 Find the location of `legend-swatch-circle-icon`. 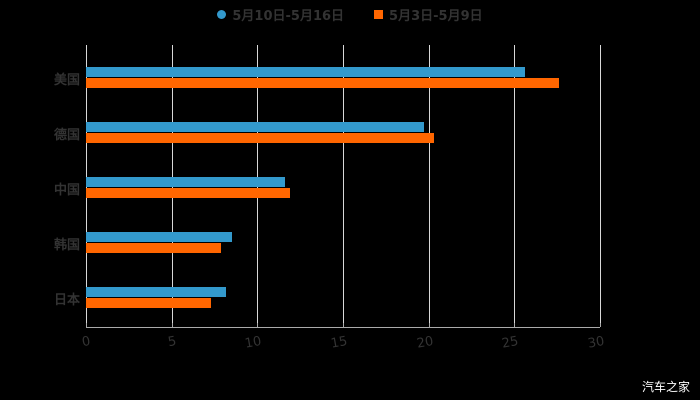

legend-swatch-circle-icon is located at coordinates (222, 14).